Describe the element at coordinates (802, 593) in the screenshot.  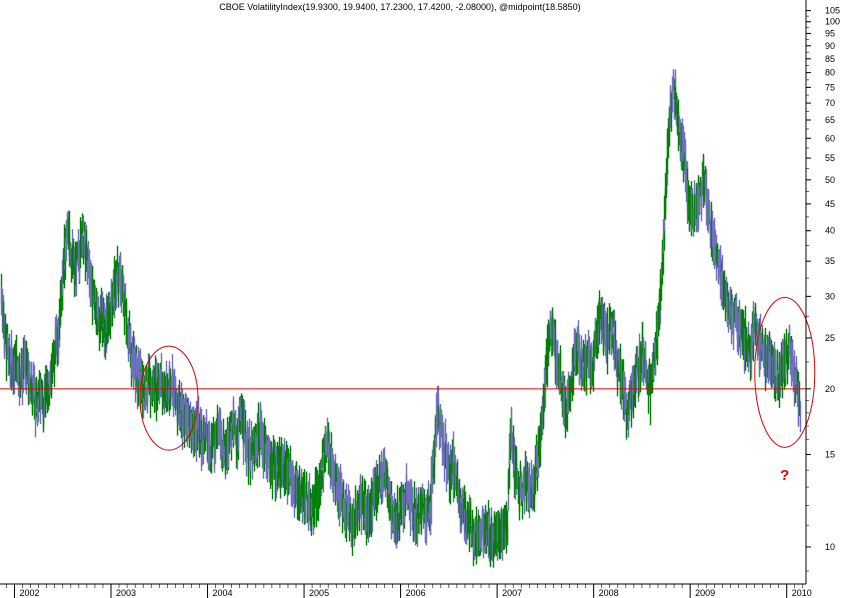
I see `x-tick-label: 2010` at that location.